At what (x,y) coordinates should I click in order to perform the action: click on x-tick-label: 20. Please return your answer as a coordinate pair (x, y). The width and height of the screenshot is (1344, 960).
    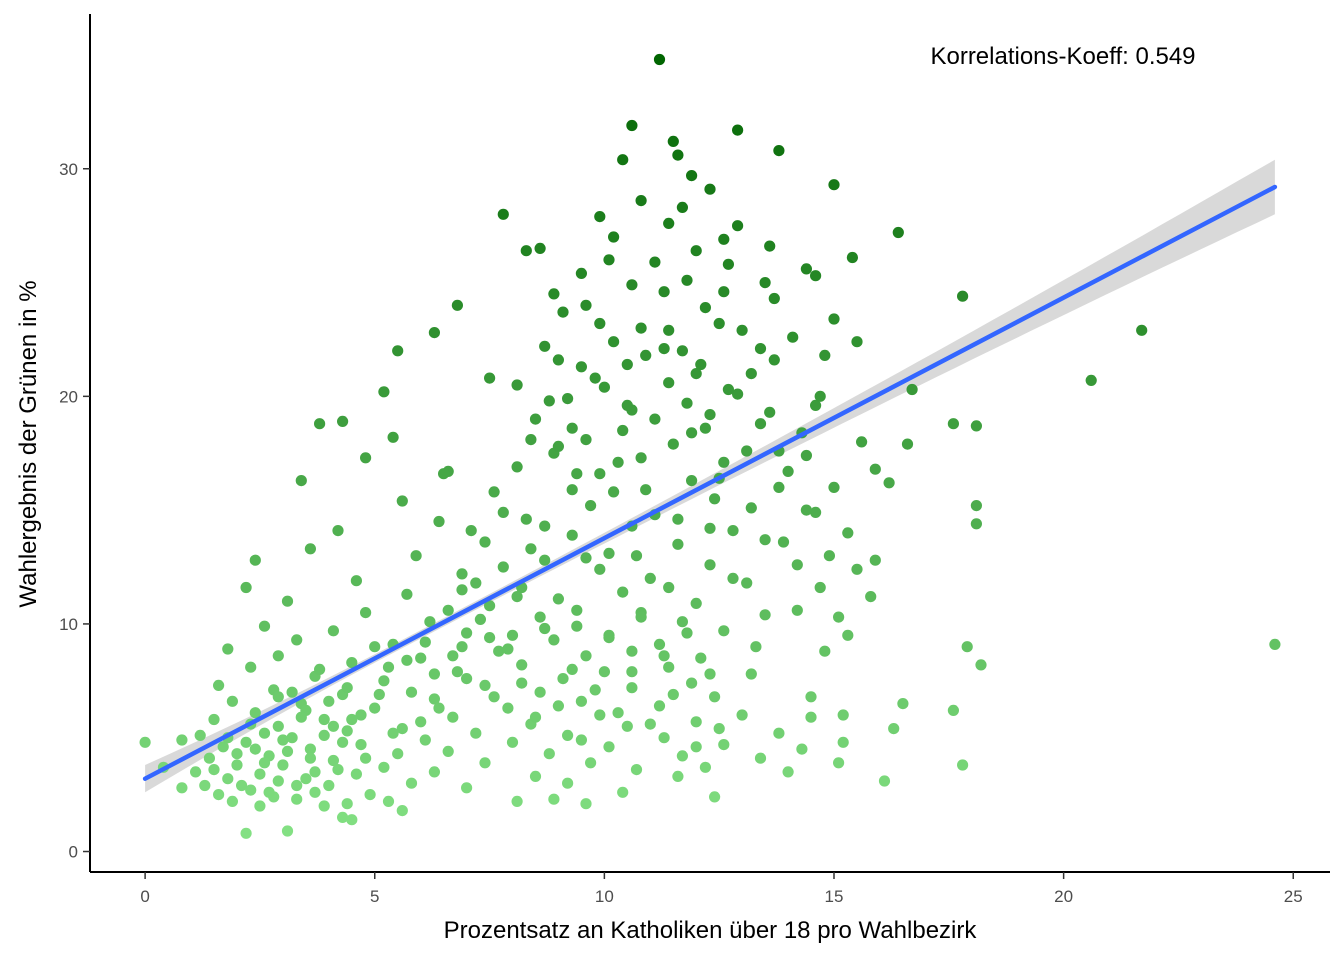
    Looking at the image, I should click on (1063, 896).